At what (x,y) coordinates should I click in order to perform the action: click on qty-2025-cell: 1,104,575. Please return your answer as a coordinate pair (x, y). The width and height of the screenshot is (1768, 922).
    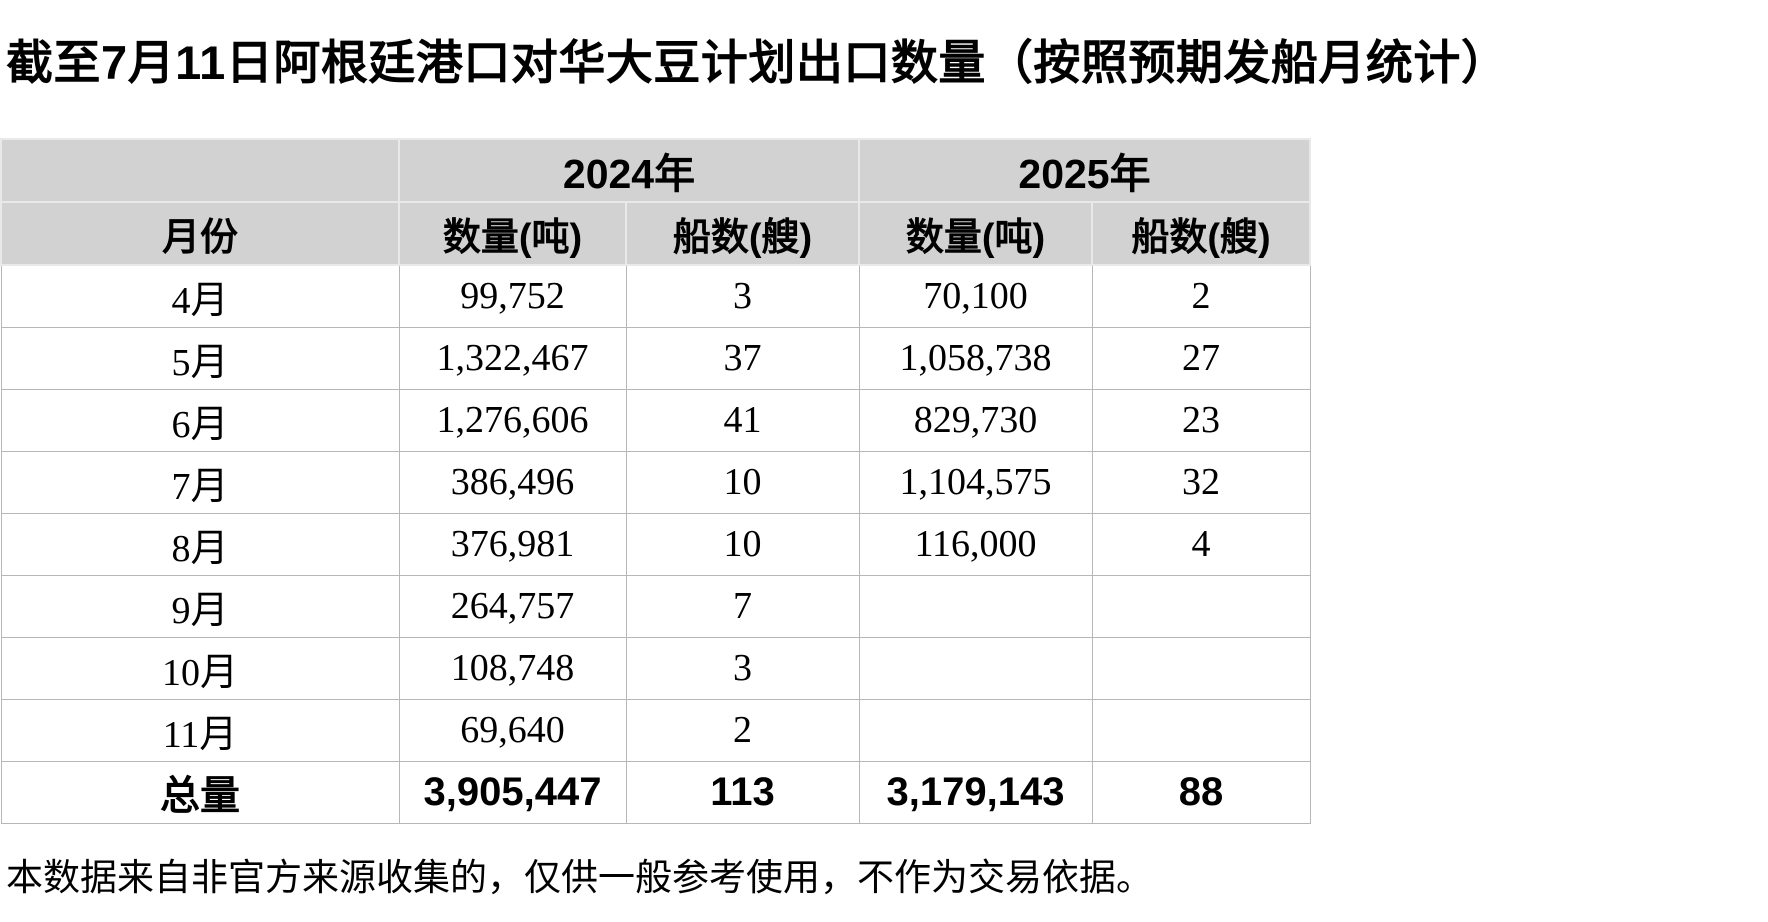
    Looking at the image, I should click on (975, 482).